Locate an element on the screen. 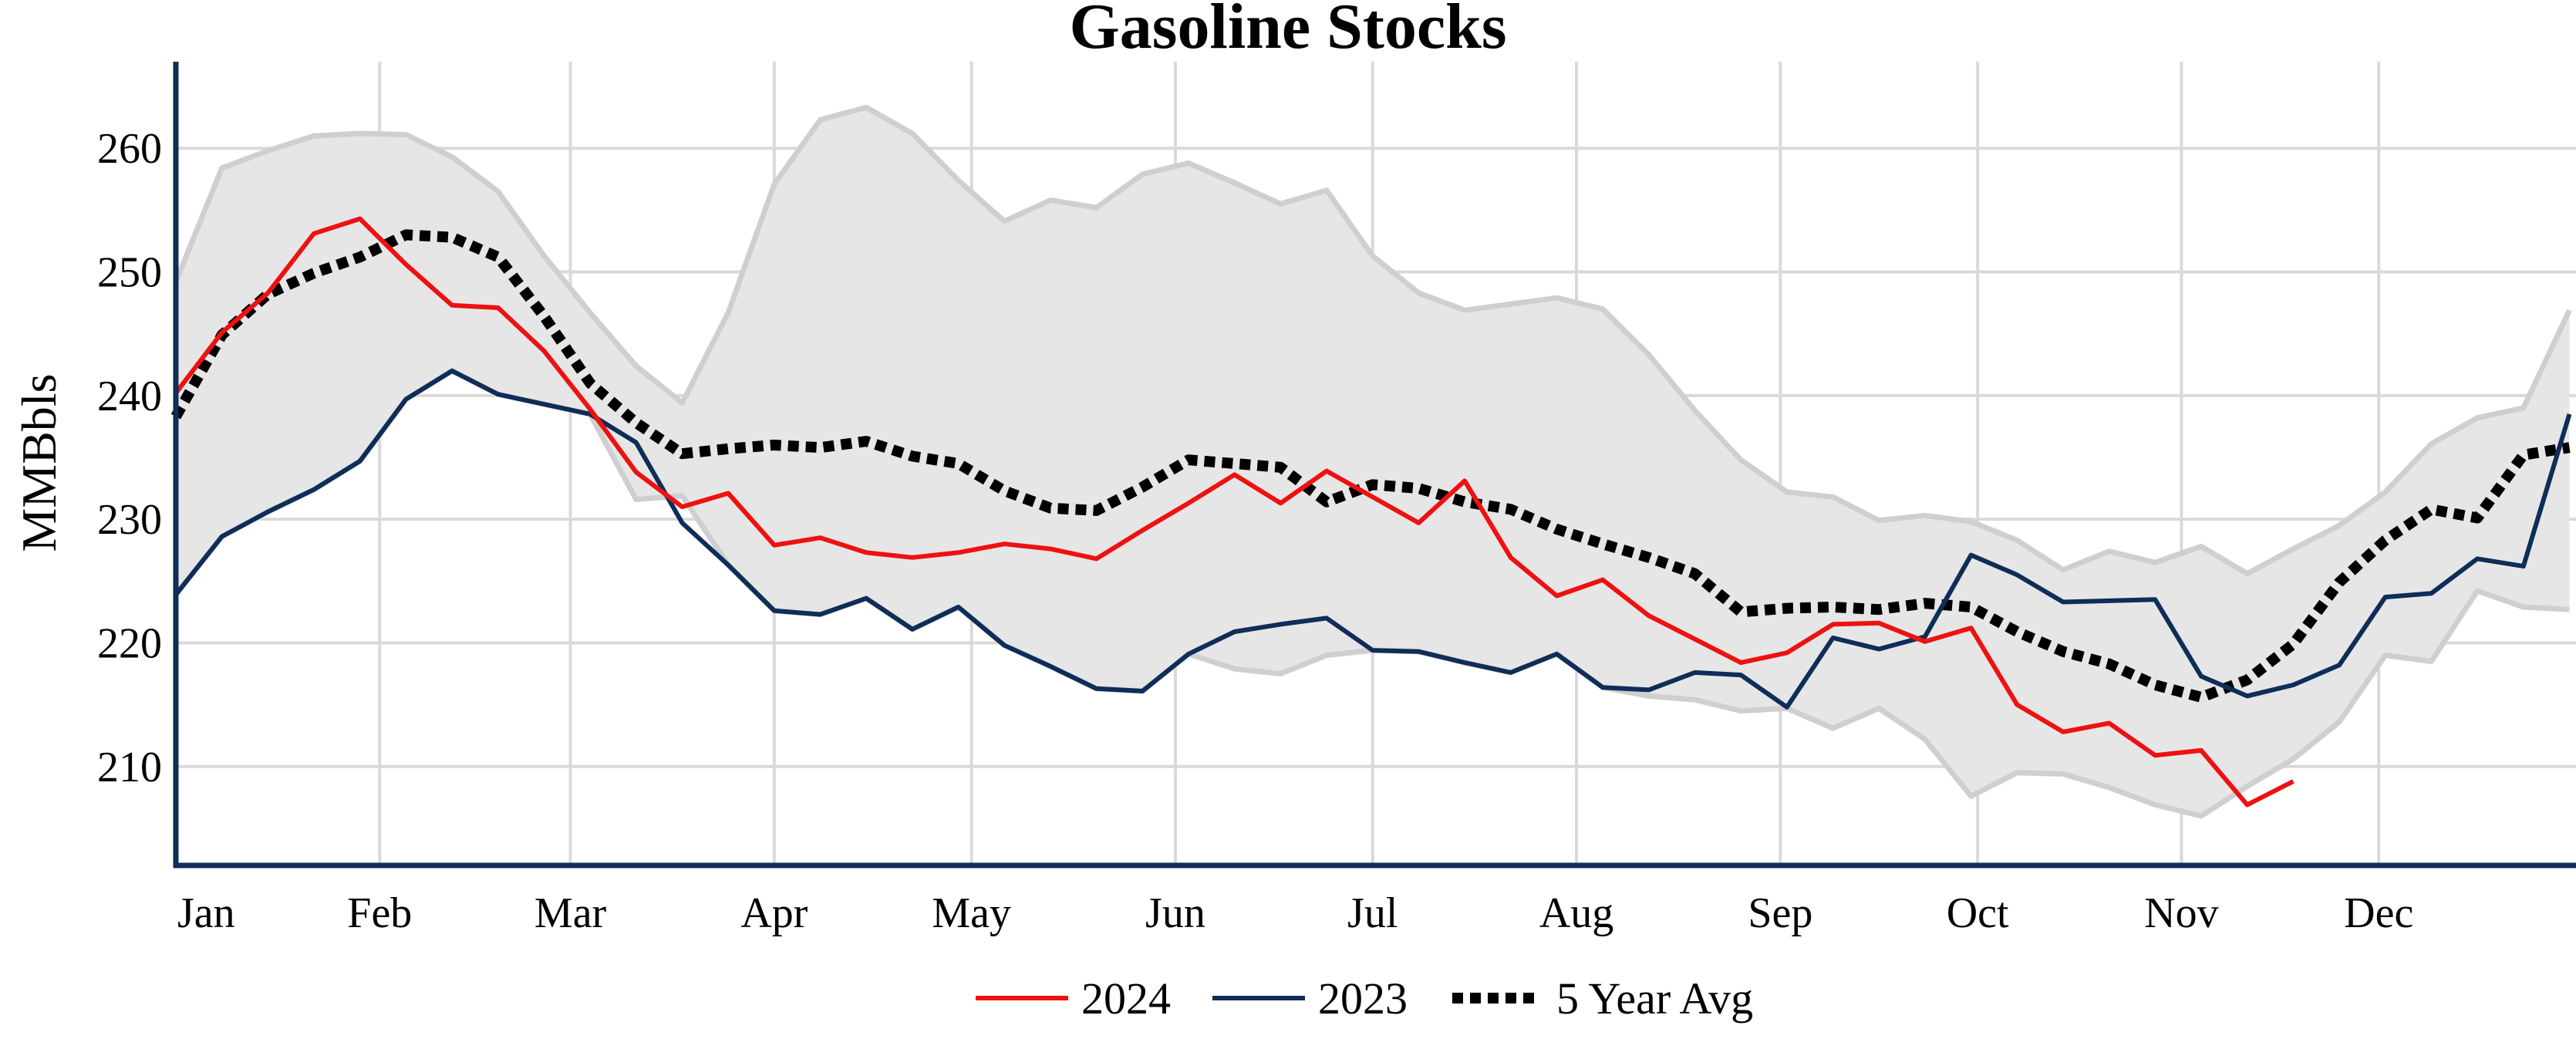 The image size is (2576, 1049). chart-title: Gasoline Stocks is located at coordinates (1287, 31).